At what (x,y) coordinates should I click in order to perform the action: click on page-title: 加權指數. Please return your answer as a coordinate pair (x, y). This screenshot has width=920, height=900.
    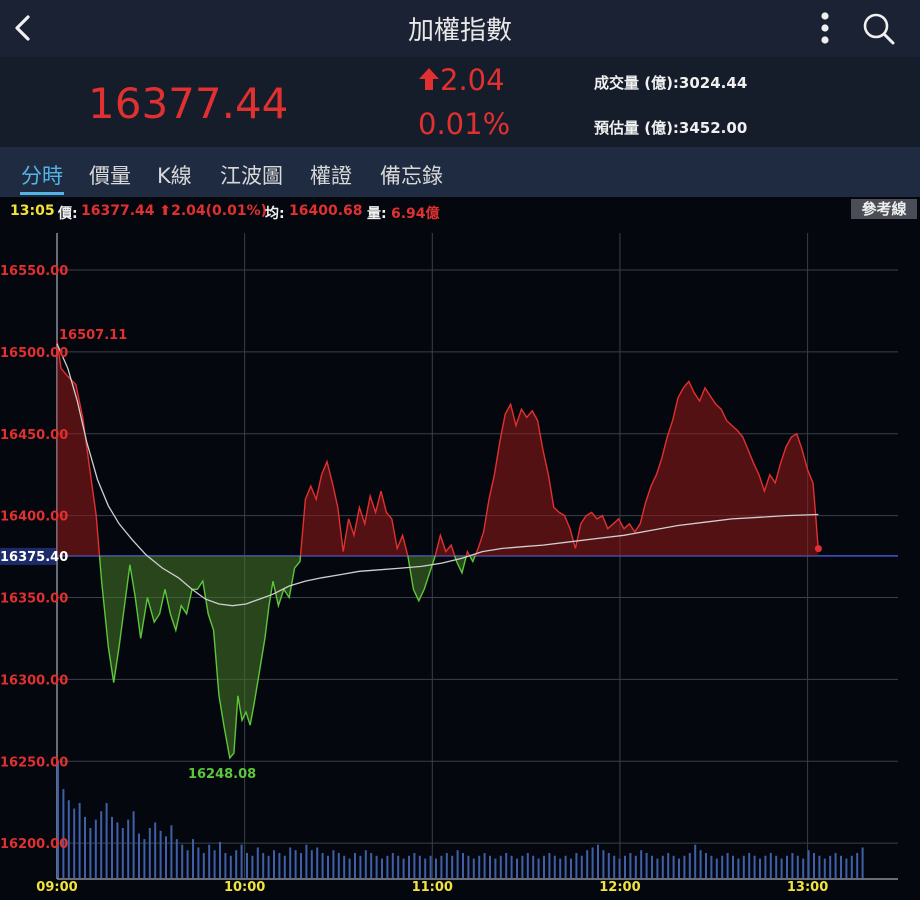
    Looking at the image, I should click on (459, 31).